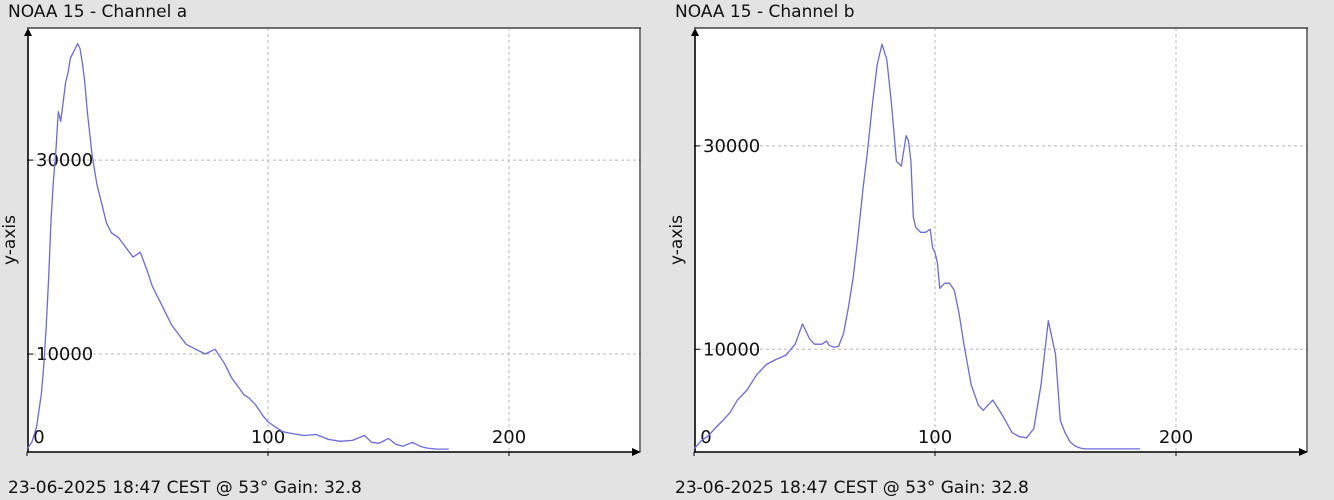 This screenshot has width=1334, height=500. Describe the element at coordinates (38, 437) in the screenshot. I see `x-tick-label: 0` at that location.